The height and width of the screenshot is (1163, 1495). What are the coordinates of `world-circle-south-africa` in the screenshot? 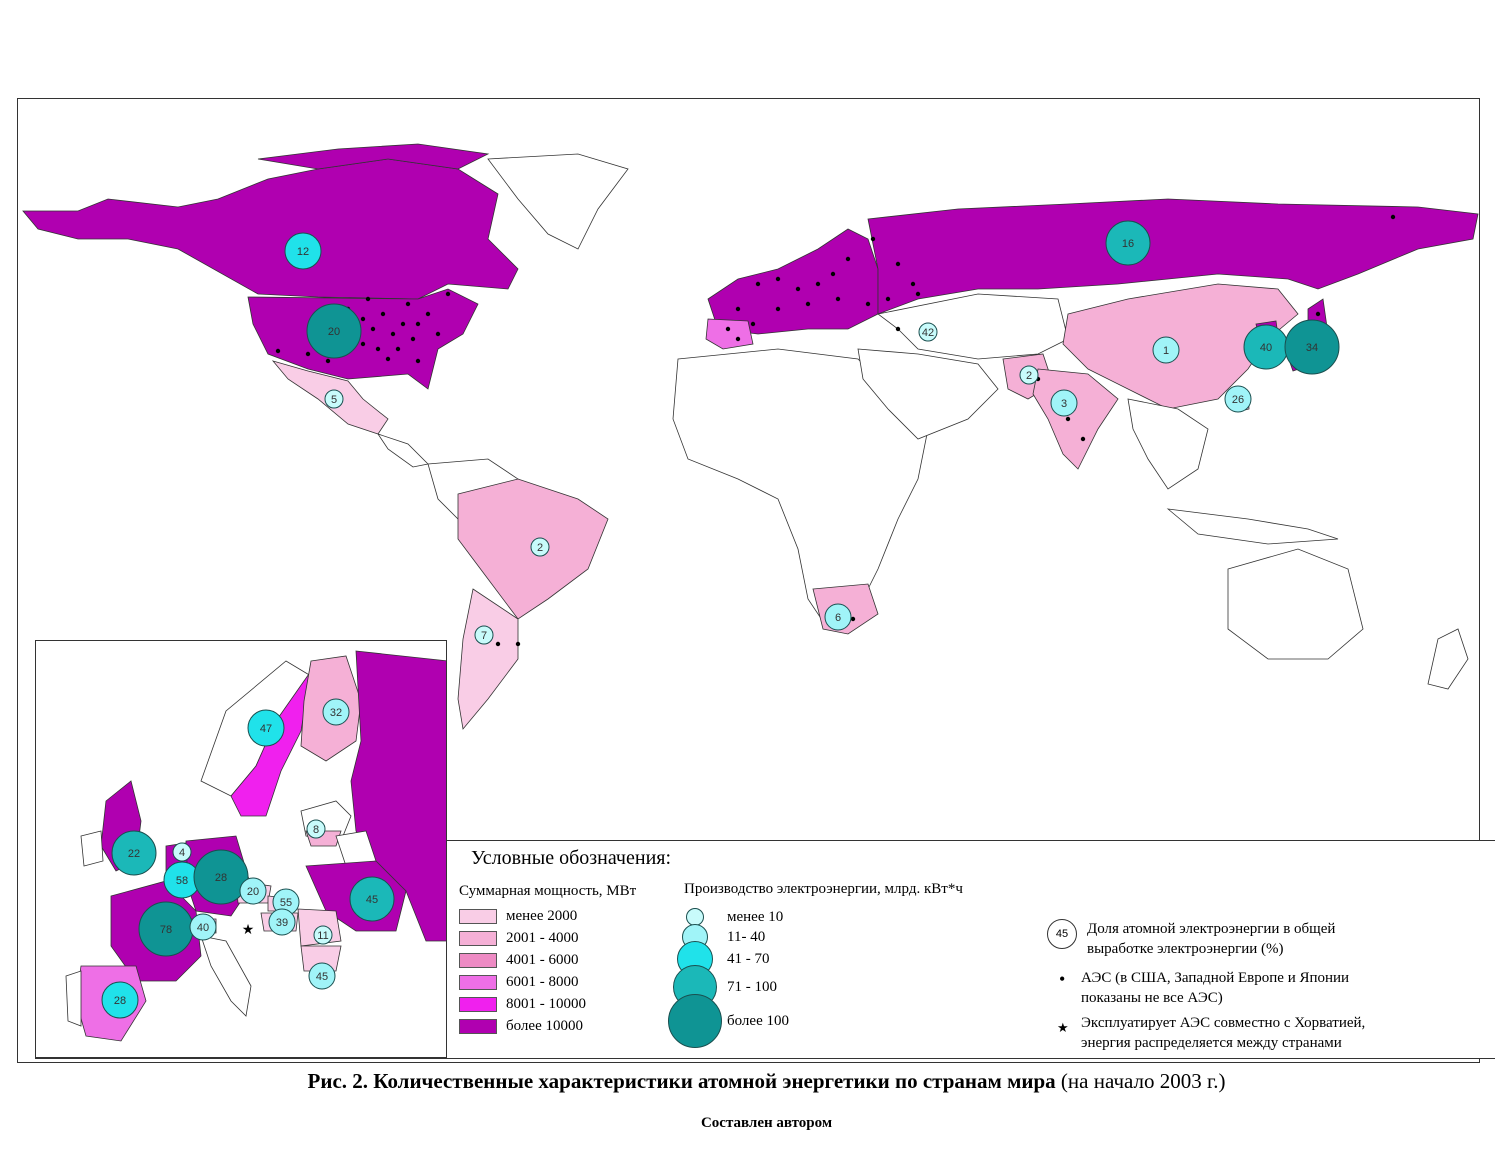 It's located at (838, 617).